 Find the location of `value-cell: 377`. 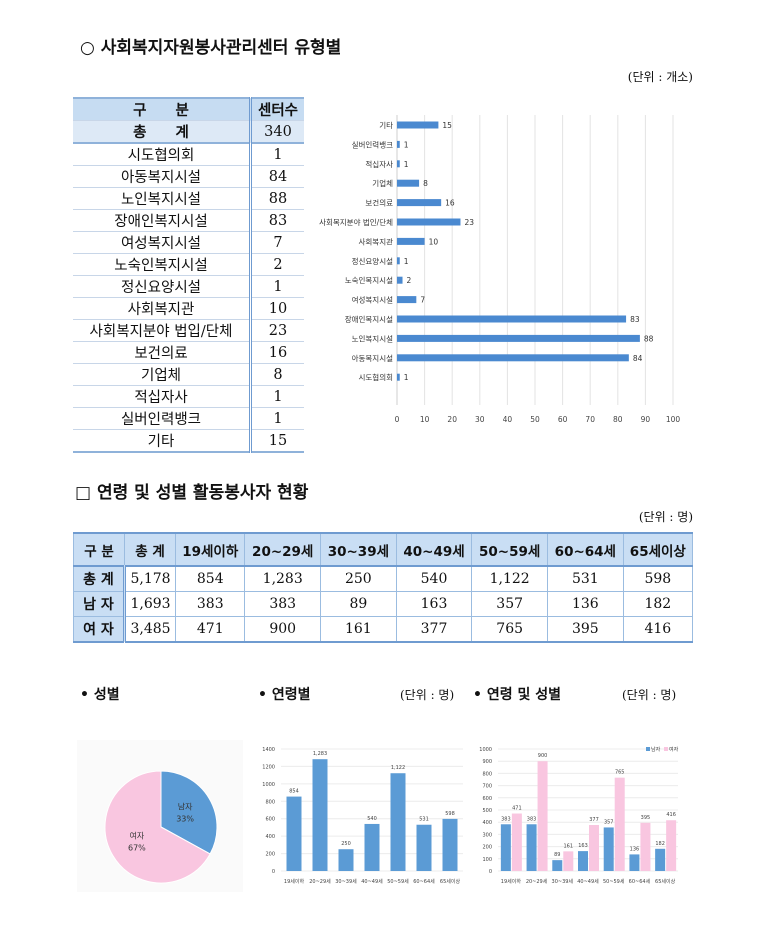

value-cell: 377 is located at coordinates (434, 629).